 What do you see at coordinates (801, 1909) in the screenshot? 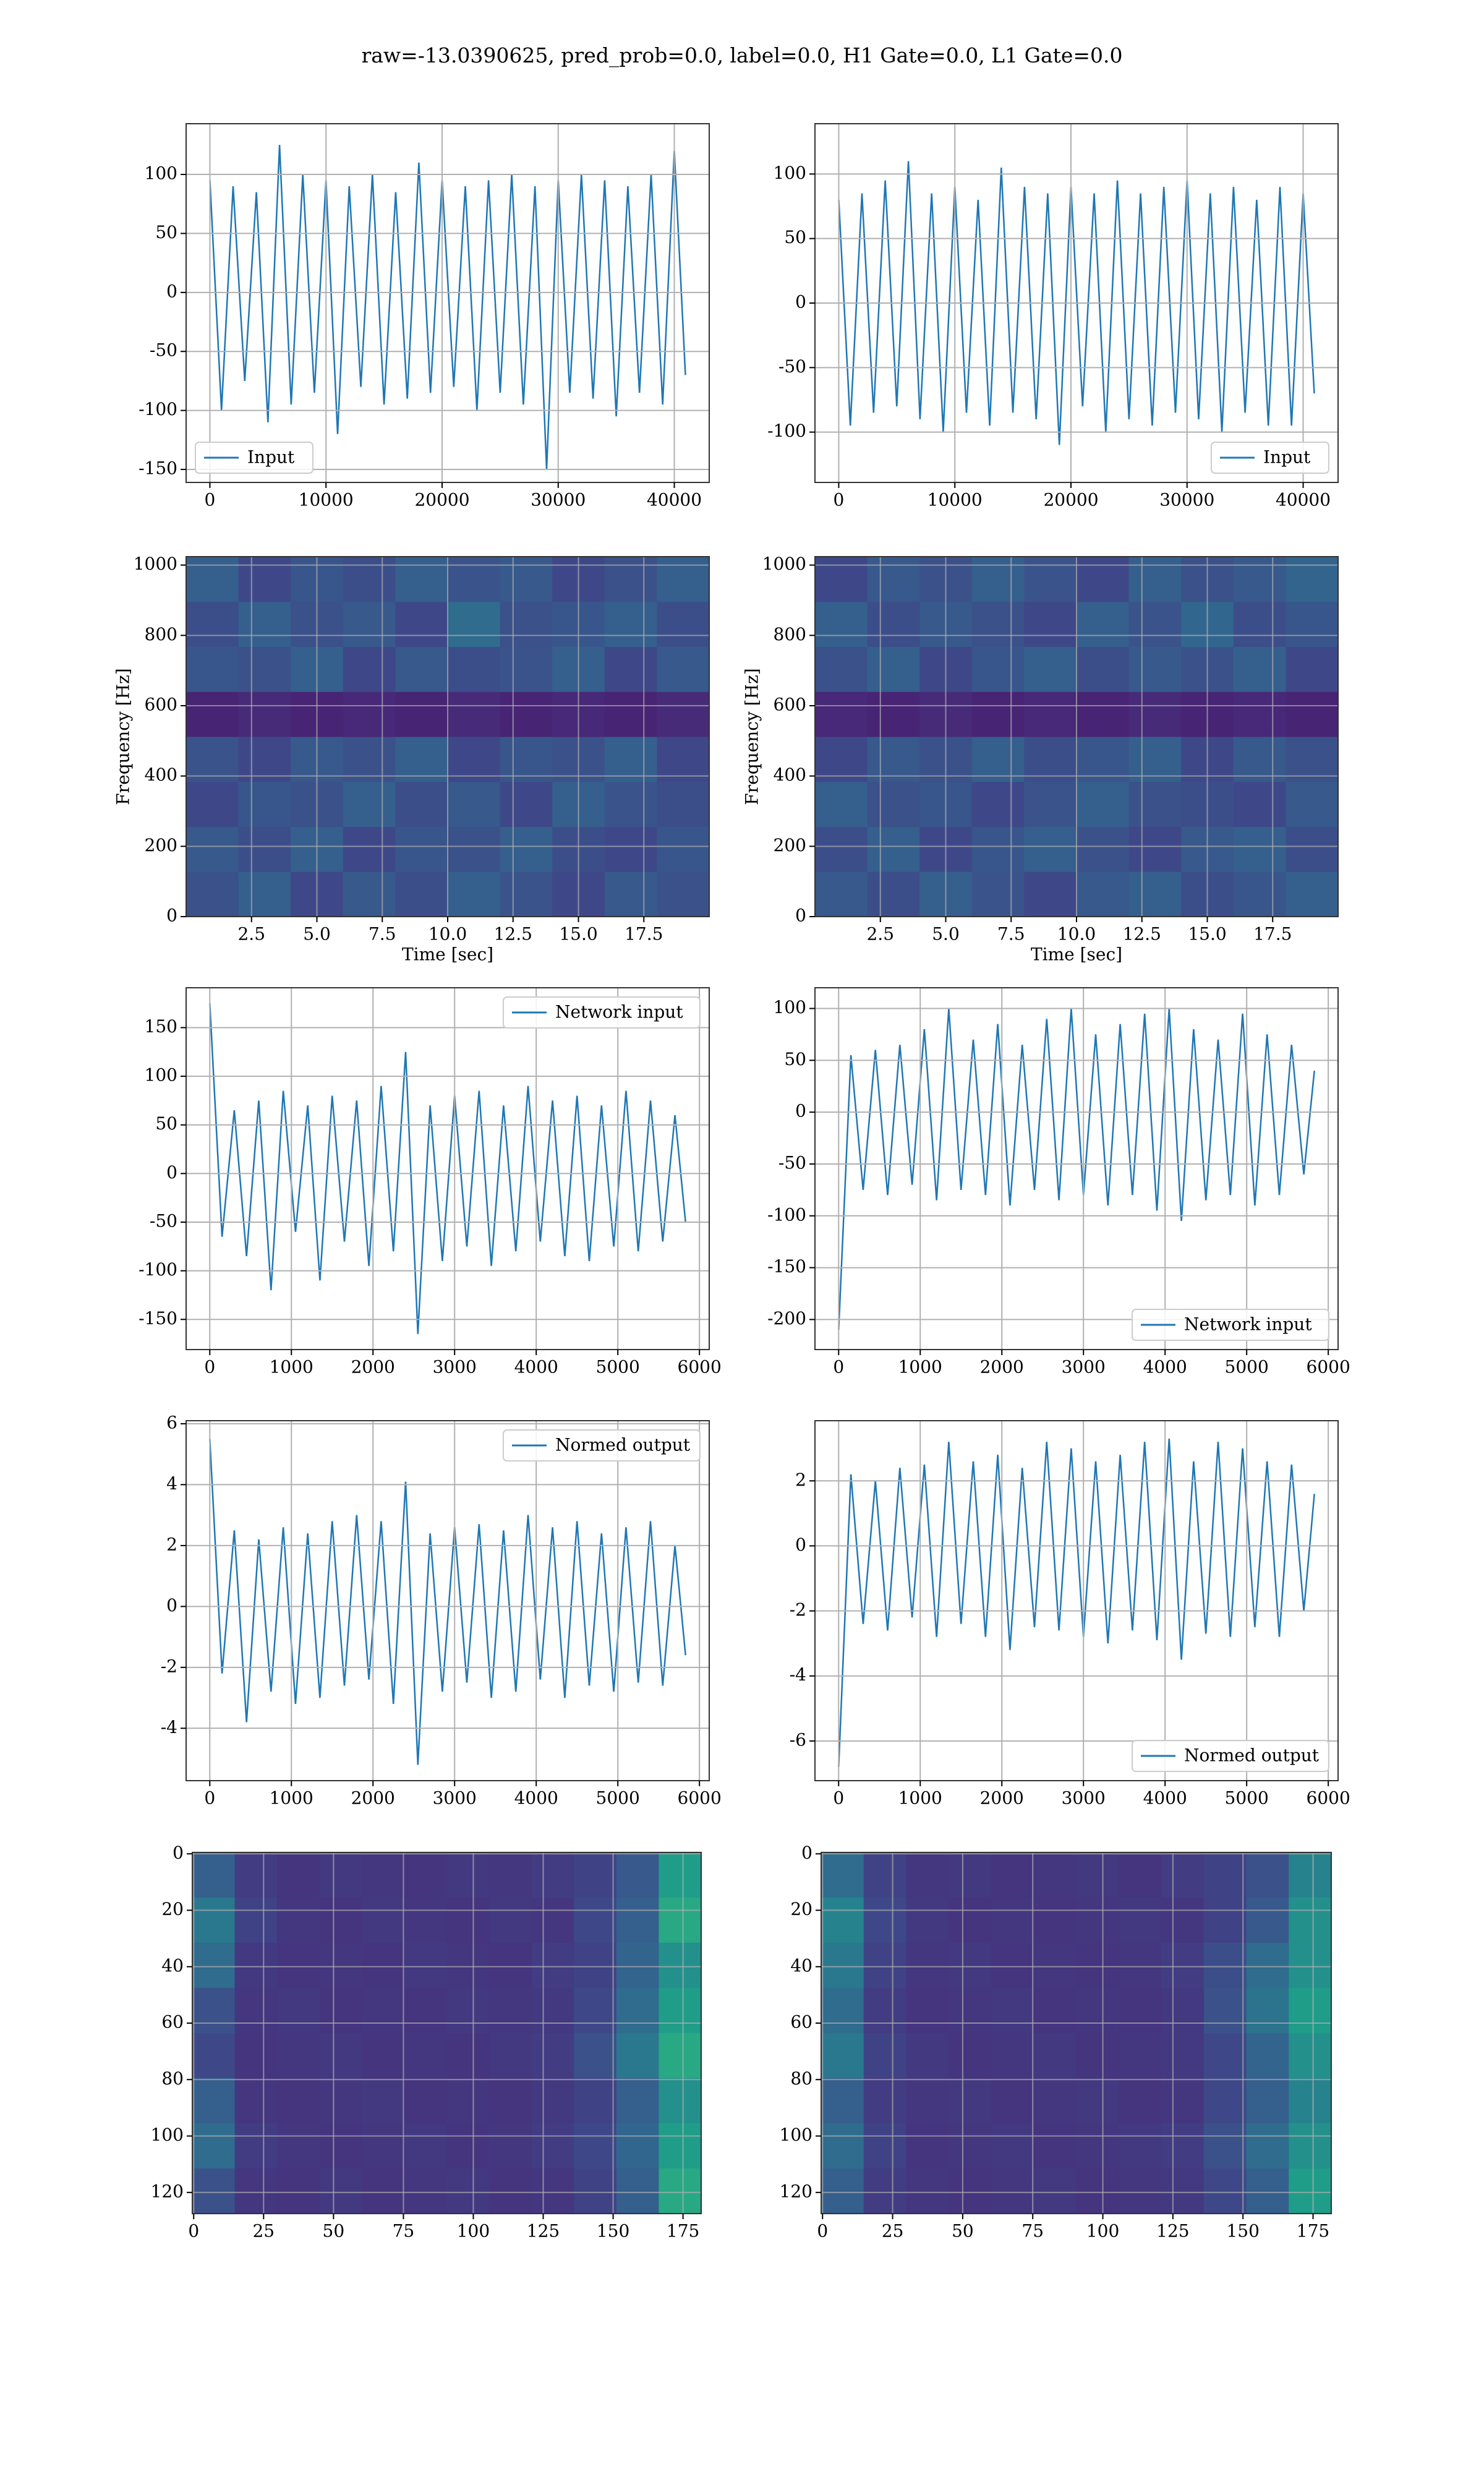
I see `y-tick-label: 20` at bounding box center [801, 1909].